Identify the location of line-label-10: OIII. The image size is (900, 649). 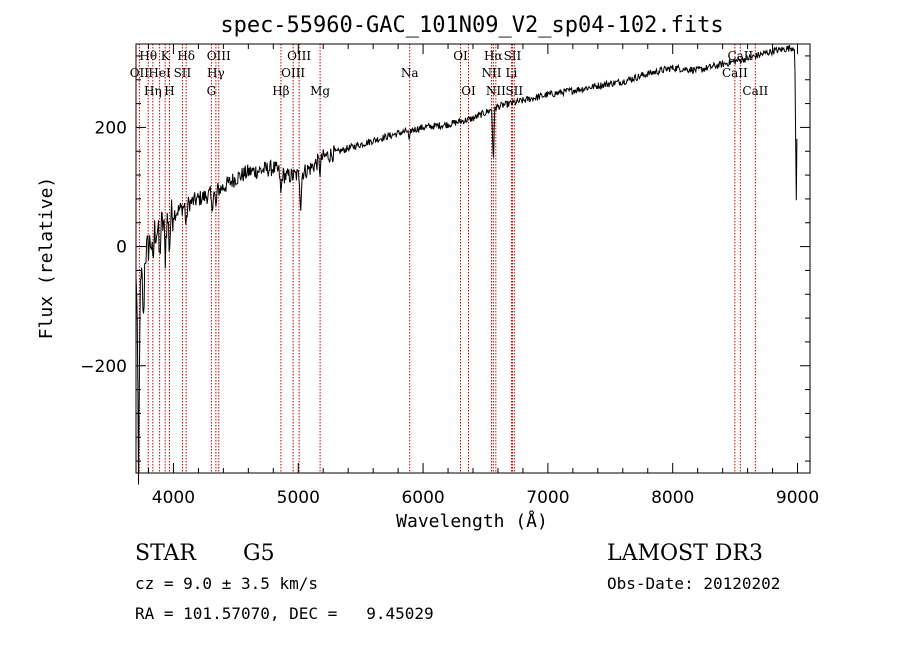
(219, 56).